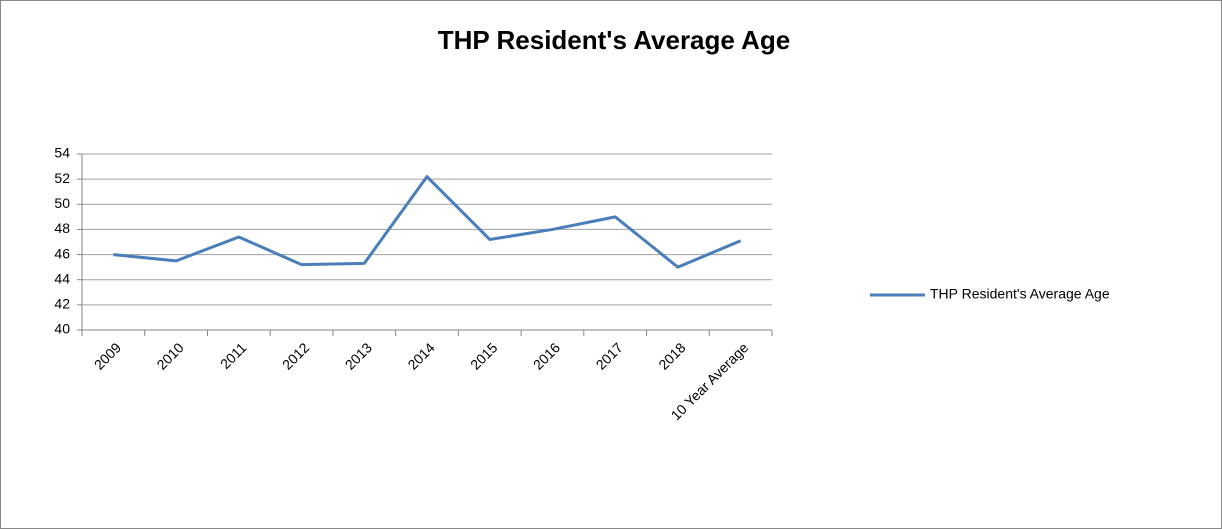 Image resolution: width=1222 pixels, height=529 pixels. I want to click on data-line, so click(427, 222).